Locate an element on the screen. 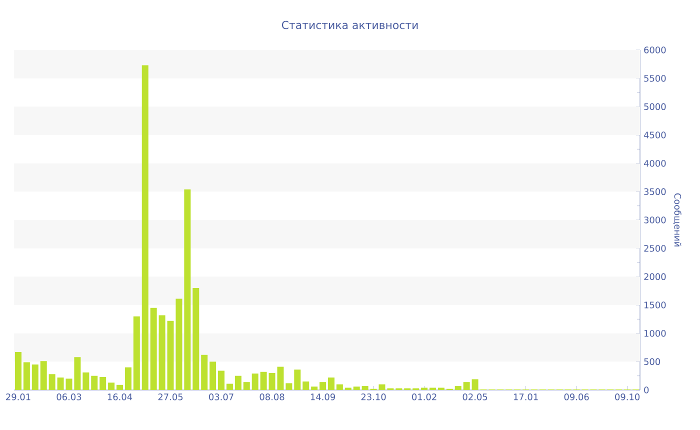  x-tick-label: 09.10 is located at coordinates (627, 397).